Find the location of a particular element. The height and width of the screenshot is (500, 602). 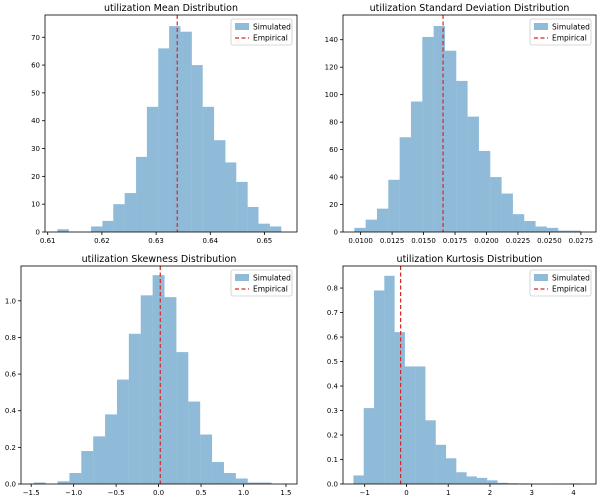

x-tick-label: 0.0275 is located at coordinates (581, 241).